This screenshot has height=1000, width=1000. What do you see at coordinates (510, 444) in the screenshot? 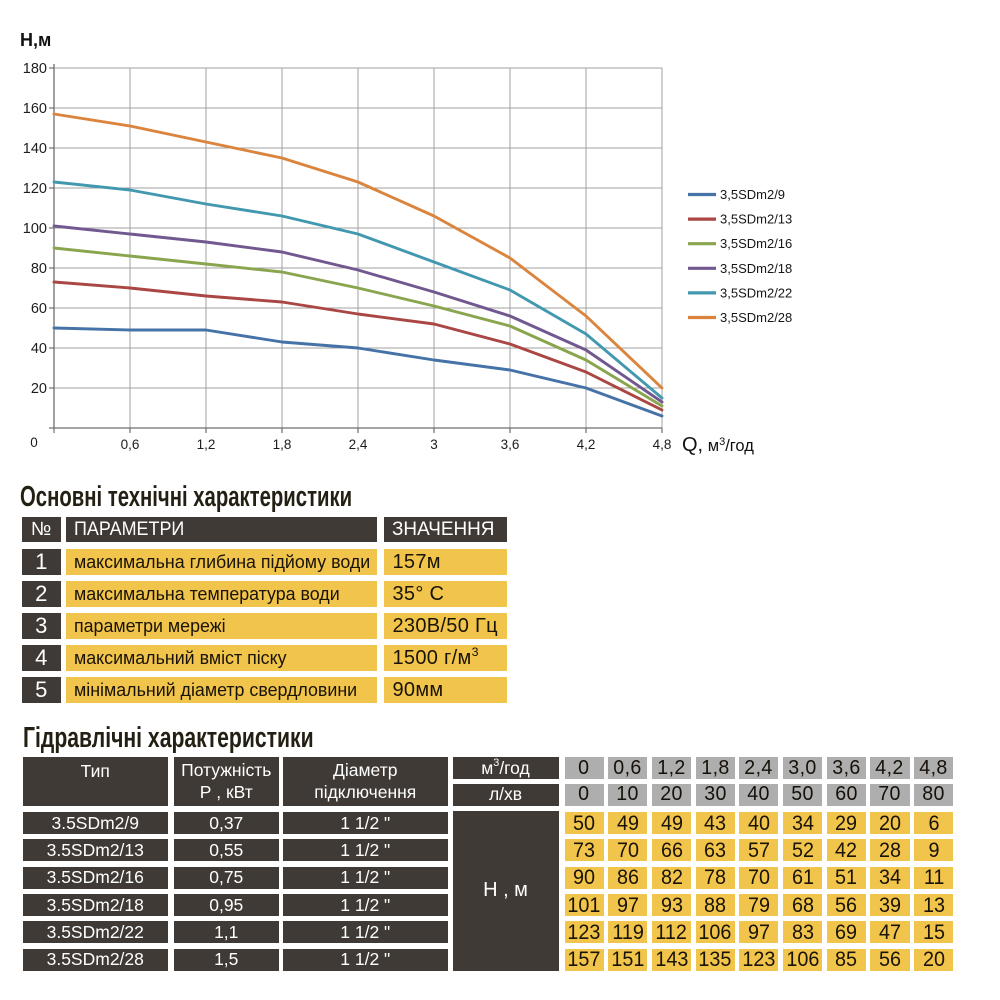
I see `x-tick-label: 3,6` at bounding box center [510, 444].